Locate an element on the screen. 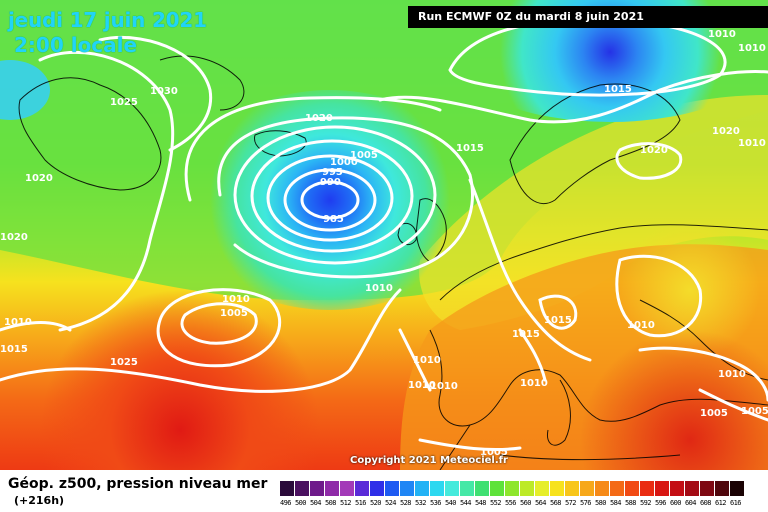 The height and width of the screenshot is (512, 768). scale-tick-label: 592 is located at coordinates (645, 503).